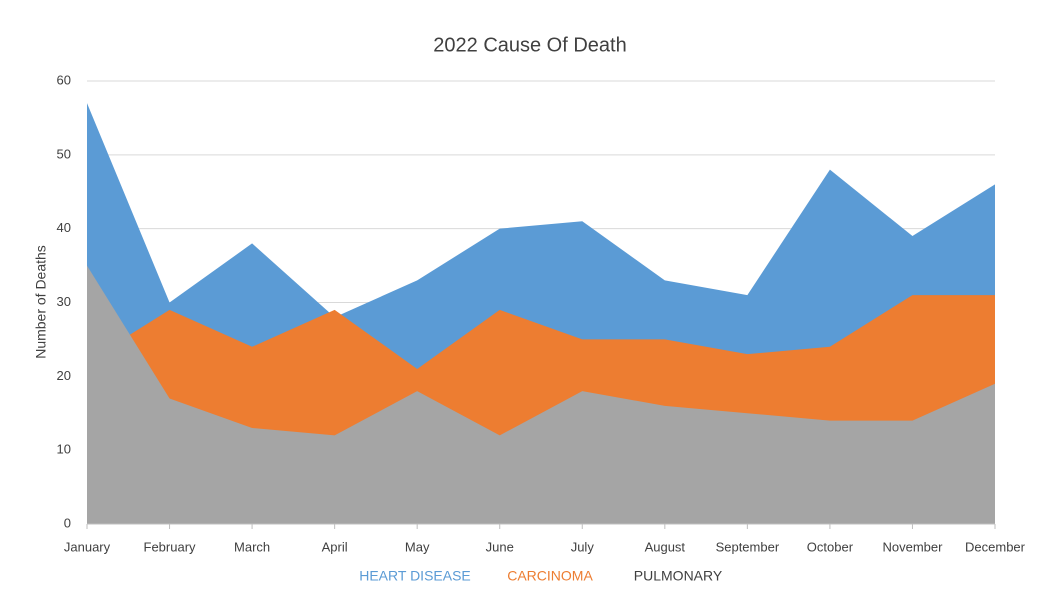 The height and width of the screenshot is (609, 1038). Describe the element at coordinates (417, 546) in the screenshot. I see `x-tick-label: May` at that location.